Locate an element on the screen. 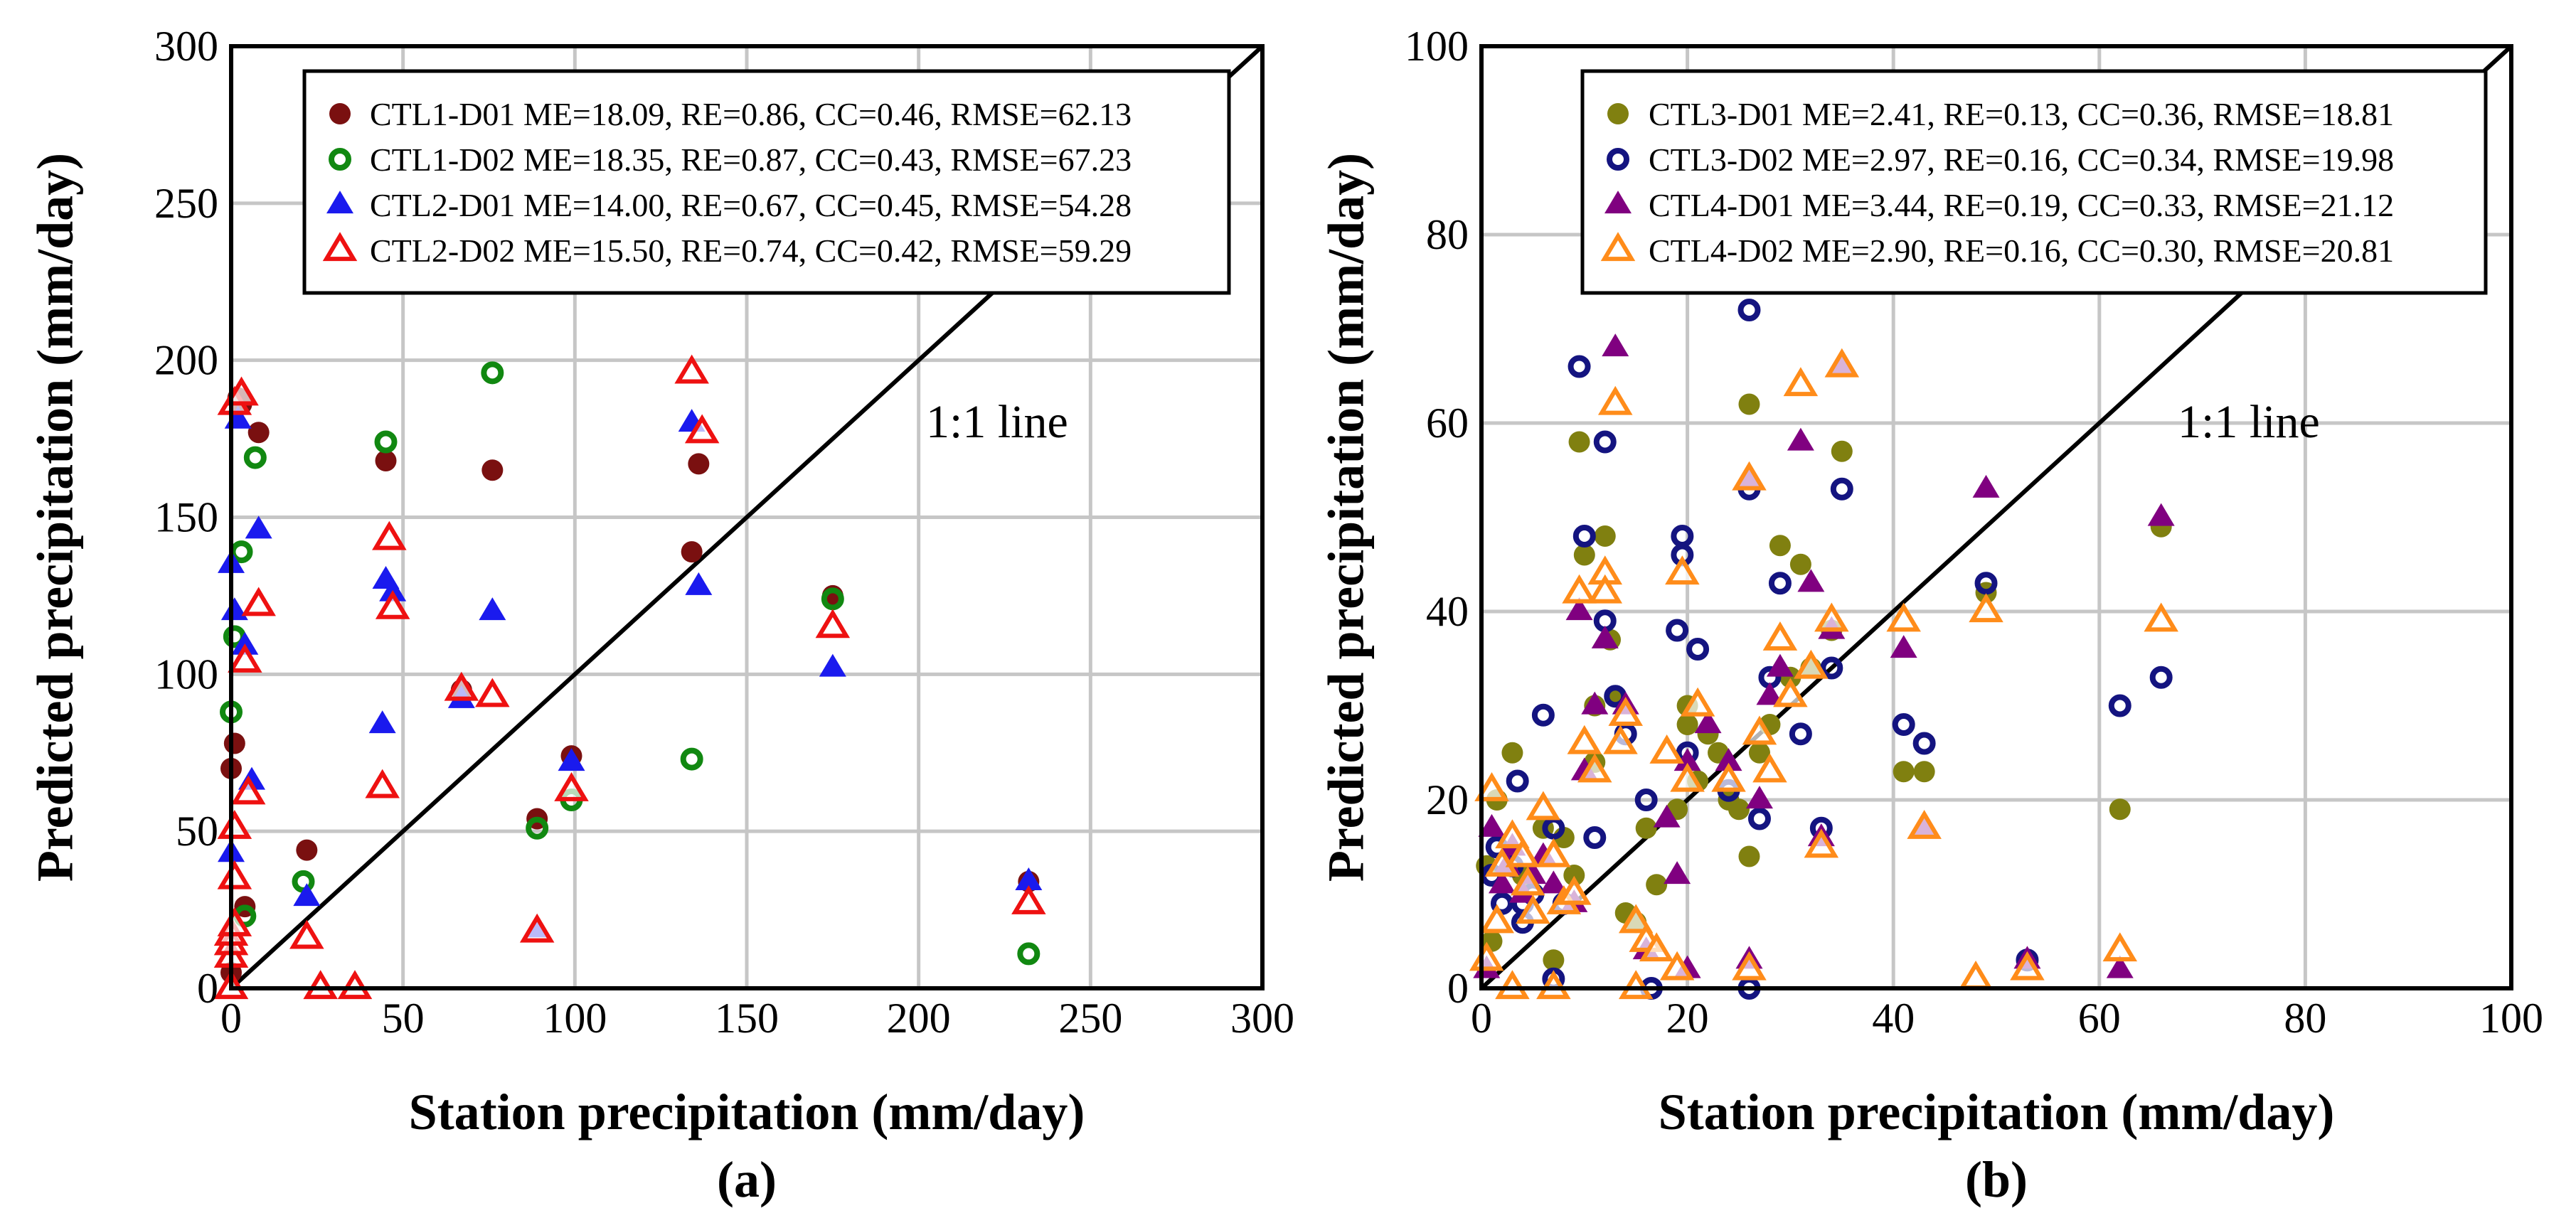  panel-b-x-tick-label: 80 is located at coordinates (2305, 1018).